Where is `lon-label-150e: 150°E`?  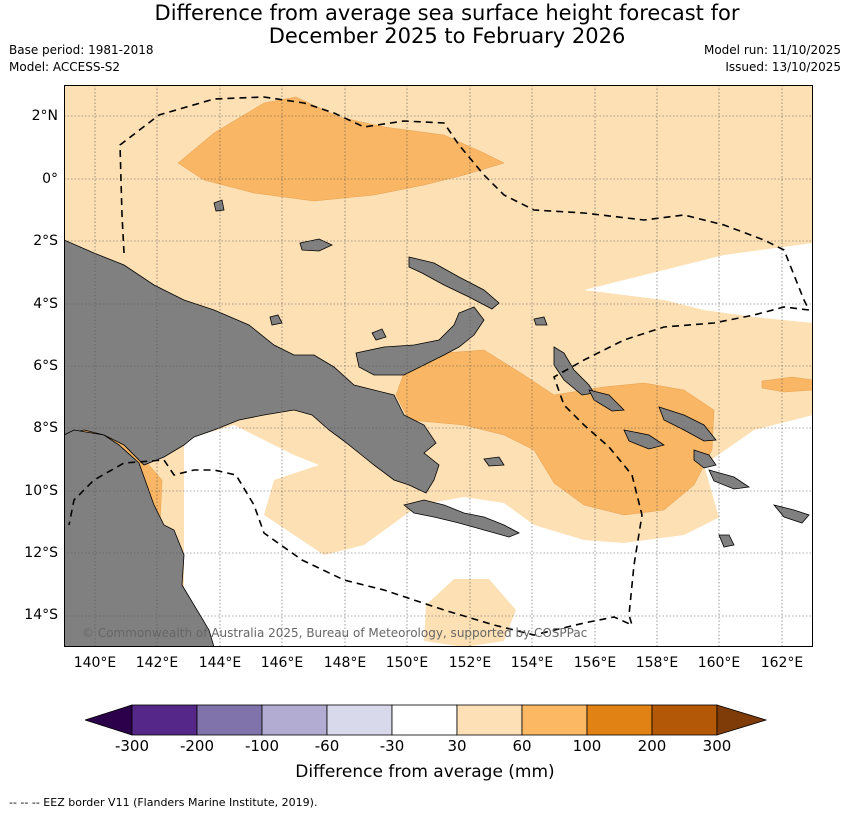 lon-label-150e: 150°E is located at coordinates (407, 663).